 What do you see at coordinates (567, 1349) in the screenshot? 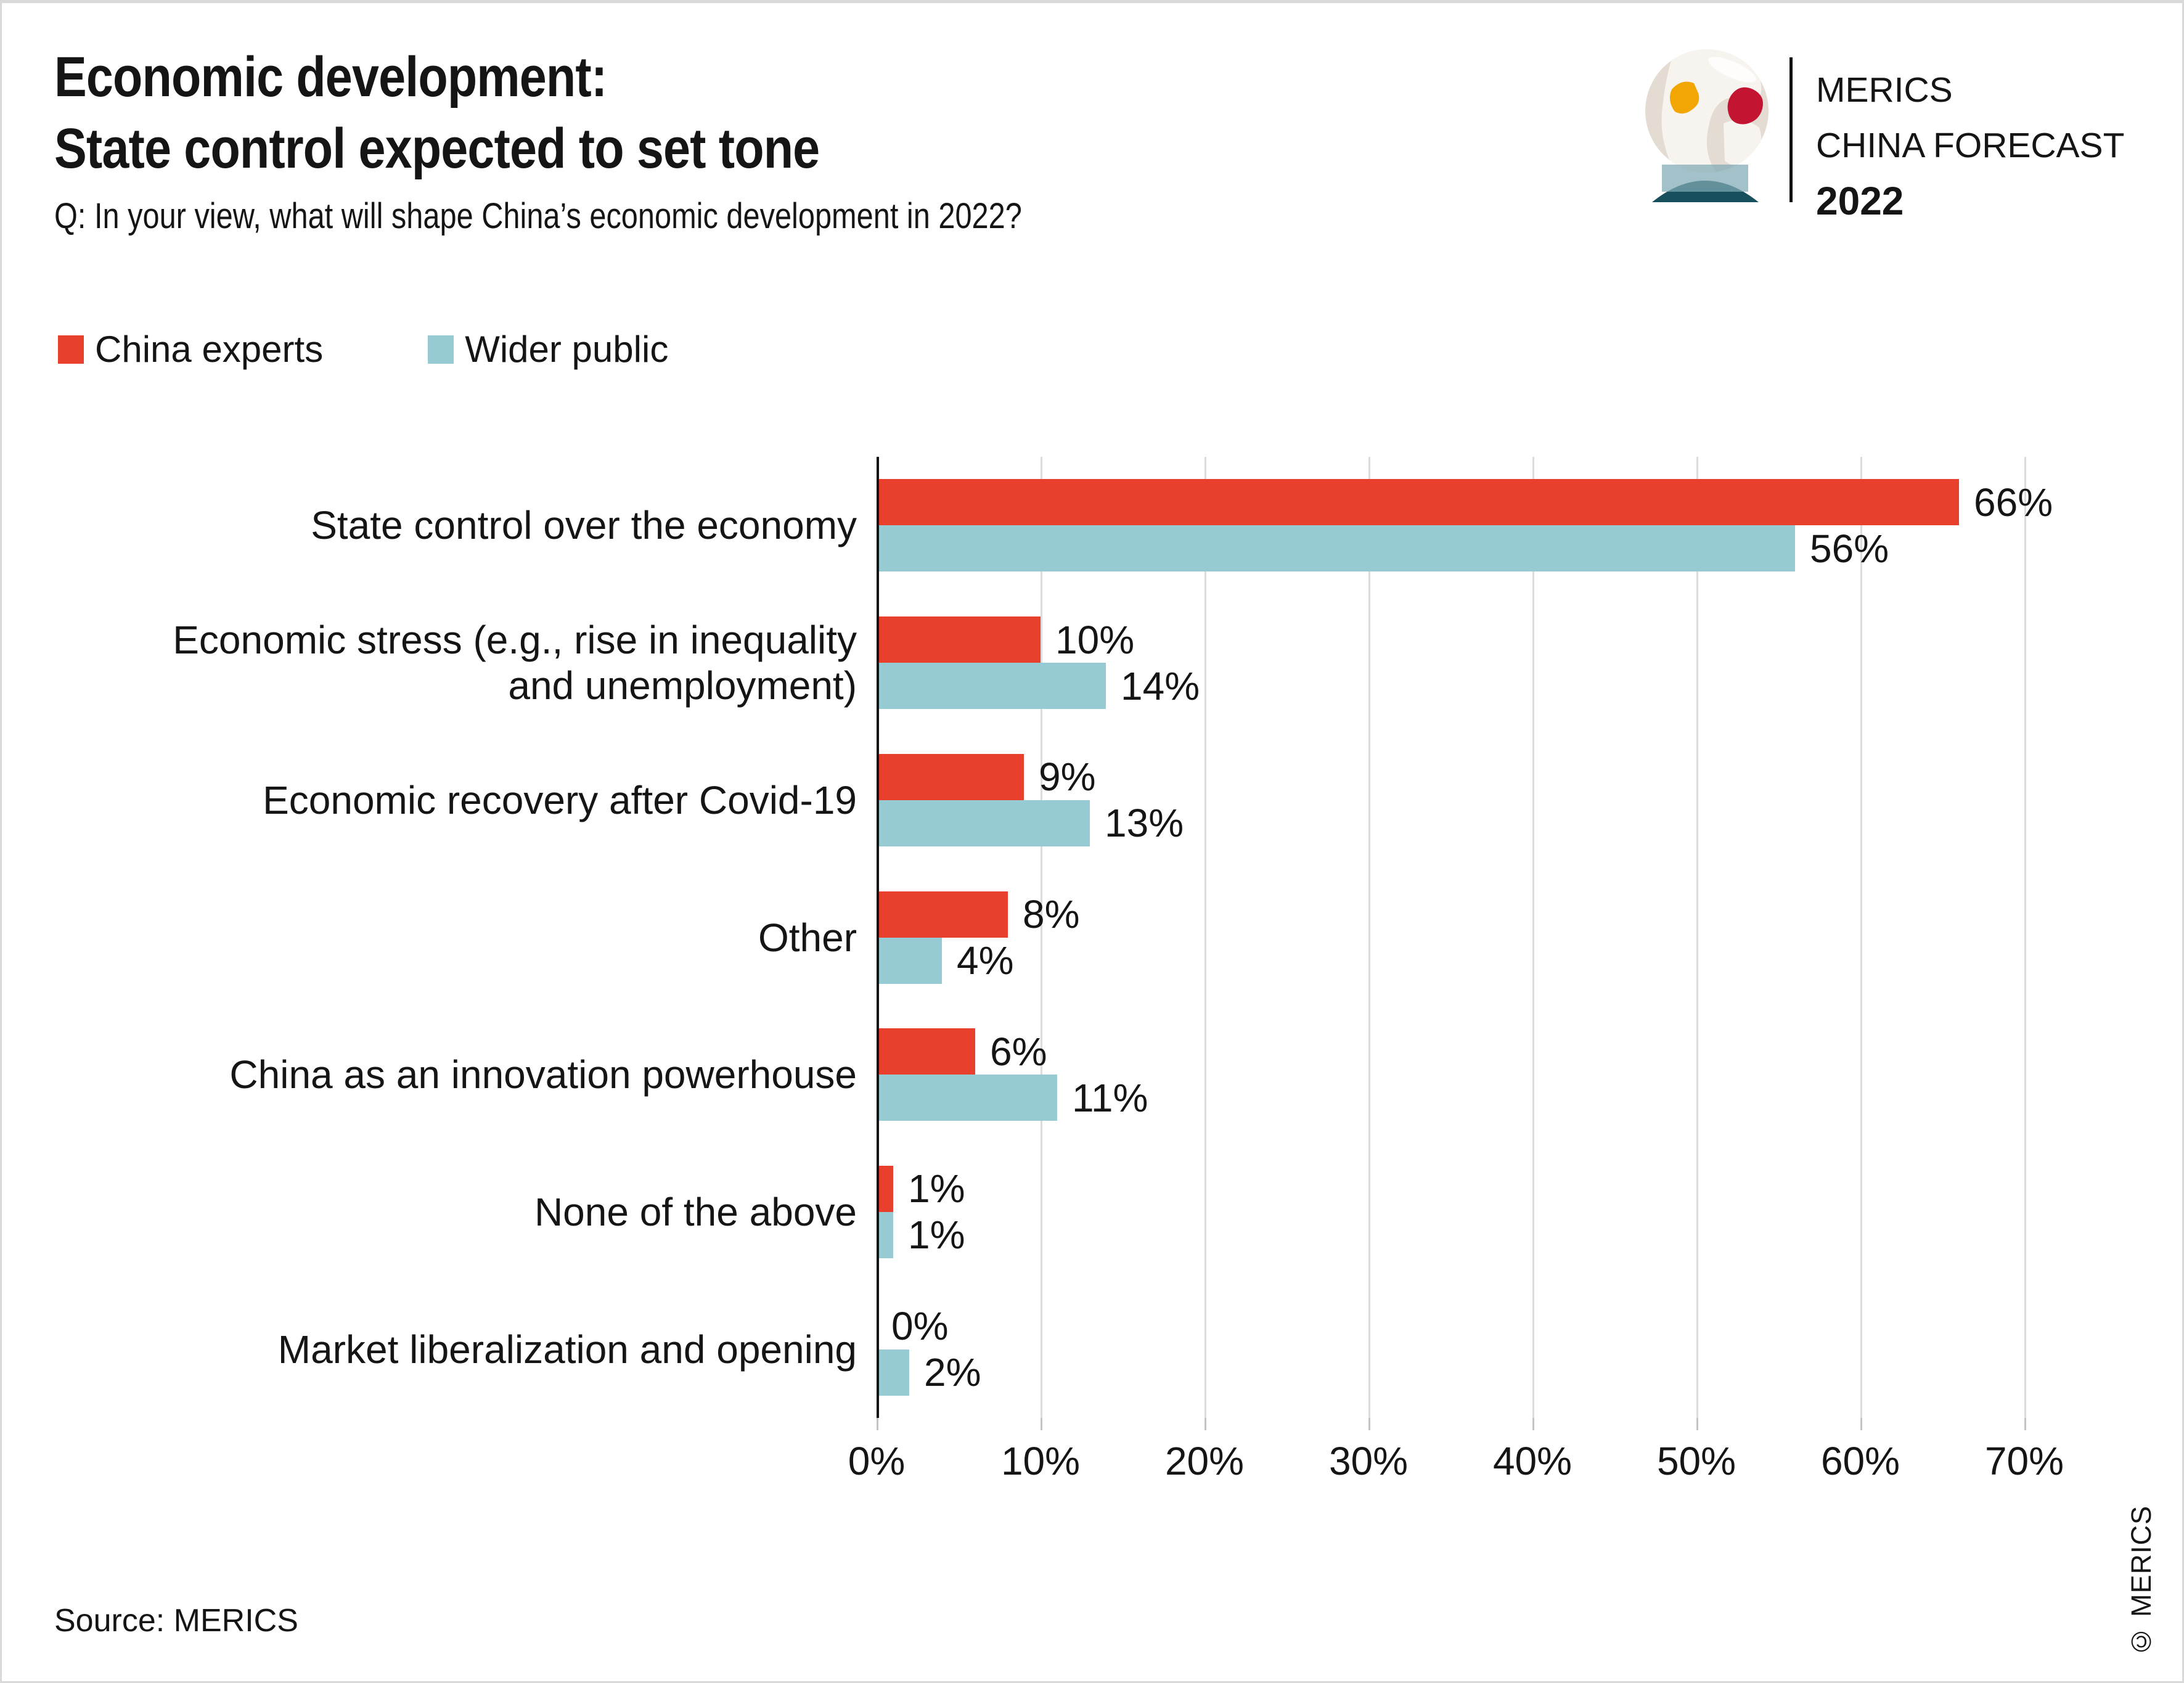
I see `category-label-line: Market liberalization and opening` at bounding box center [567, 1349].